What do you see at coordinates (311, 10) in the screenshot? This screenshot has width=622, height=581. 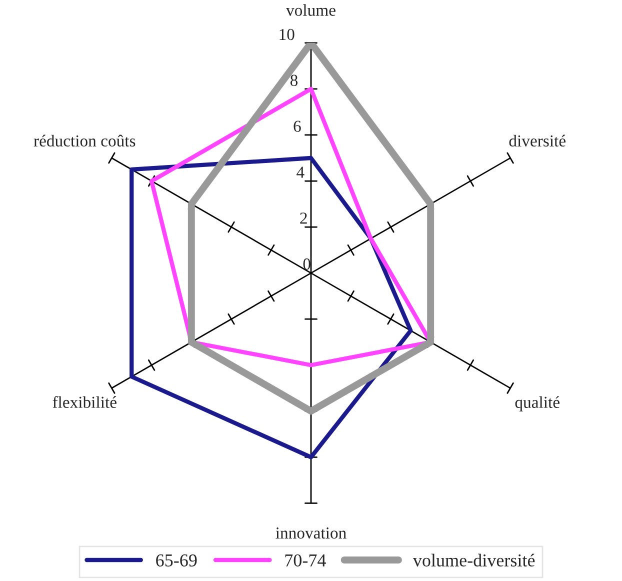 I see `spoke-label: volume` at bounding box center [311, 10].